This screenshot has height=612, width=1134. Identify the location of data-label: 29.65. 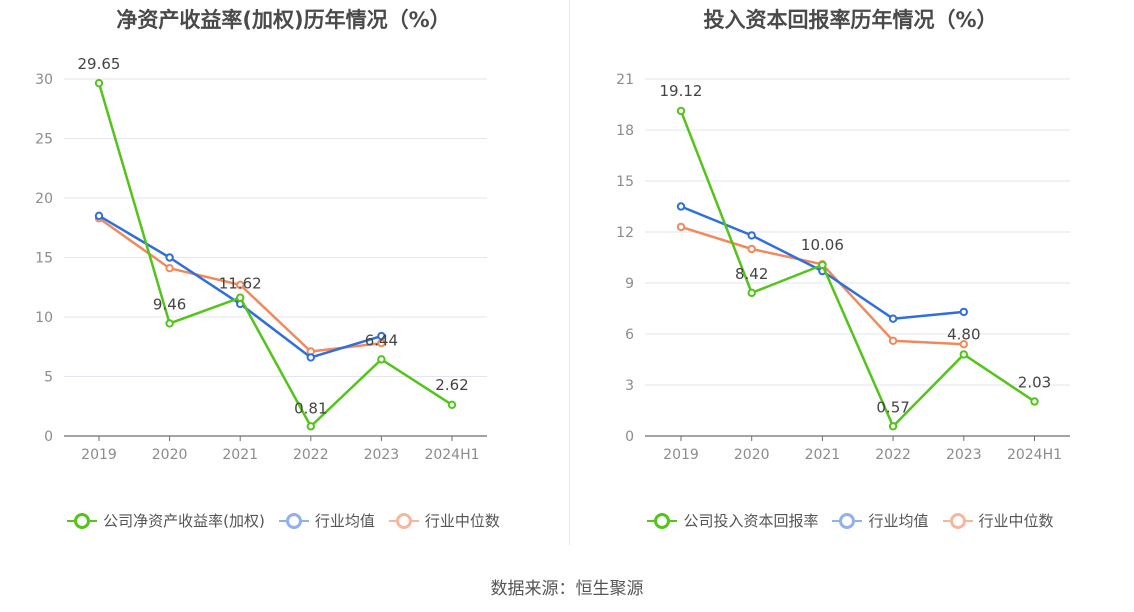
(99, 64).